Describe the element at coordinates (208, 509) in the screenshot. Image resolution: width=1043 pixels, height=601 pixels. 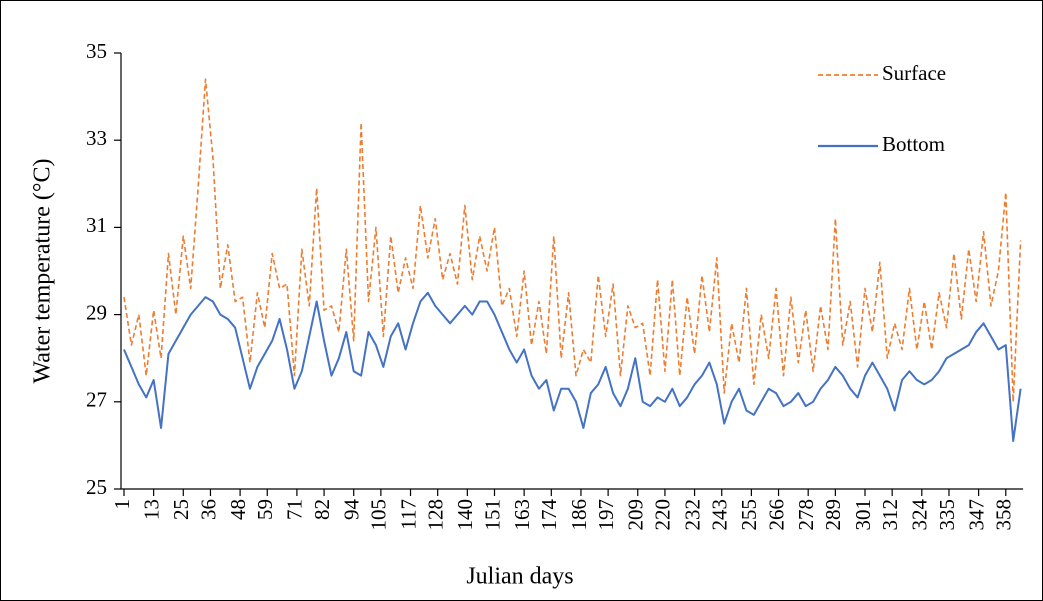
I see `x-tick-label: 36` at that location.